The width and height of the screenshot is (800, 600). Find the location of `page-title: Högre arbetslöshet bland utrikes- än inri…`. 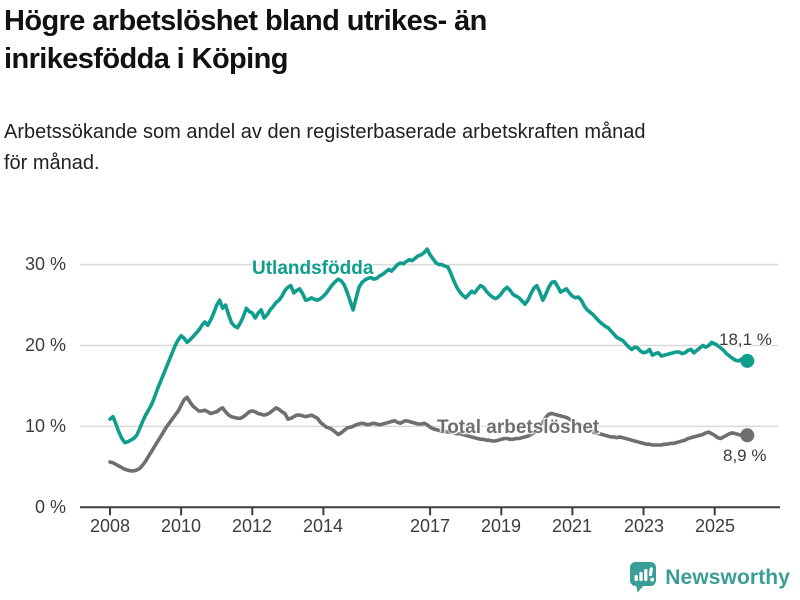

page-title: Högre arbetslöshet bland utrikes- än inri… is located at coordinates (384, 40).